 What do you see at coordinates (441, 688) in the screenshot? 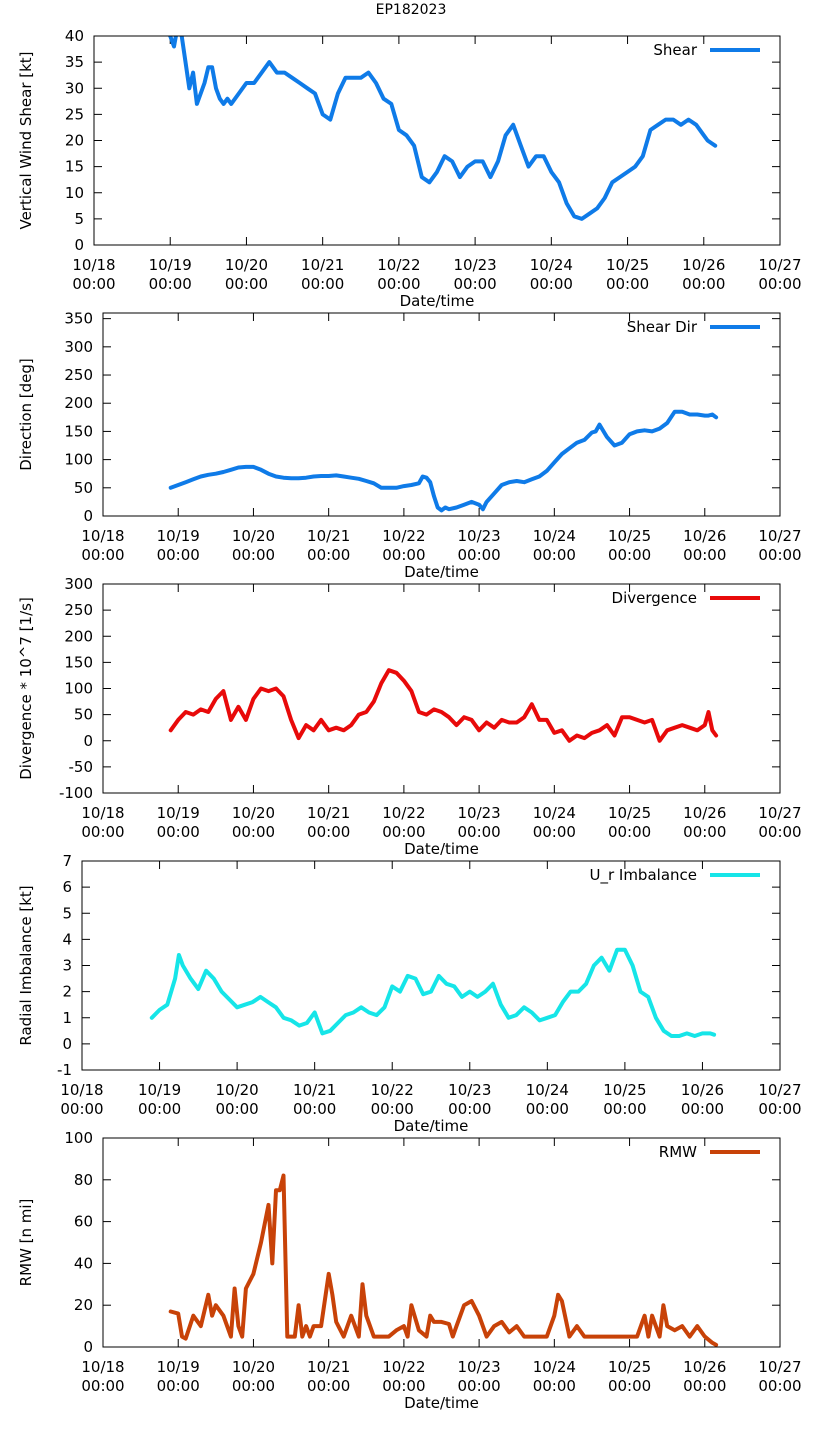
I see `plot-frame` at bounding box center [441, 688].